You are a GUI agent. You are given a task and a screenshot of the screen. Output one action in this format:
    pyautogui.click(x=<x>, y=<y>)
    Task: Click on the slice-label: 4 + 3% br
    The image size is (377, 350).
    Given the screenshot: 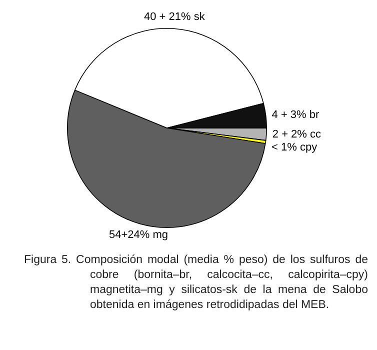 What is the action you would take?
    pyautogui.click(x=296, y=114)
    